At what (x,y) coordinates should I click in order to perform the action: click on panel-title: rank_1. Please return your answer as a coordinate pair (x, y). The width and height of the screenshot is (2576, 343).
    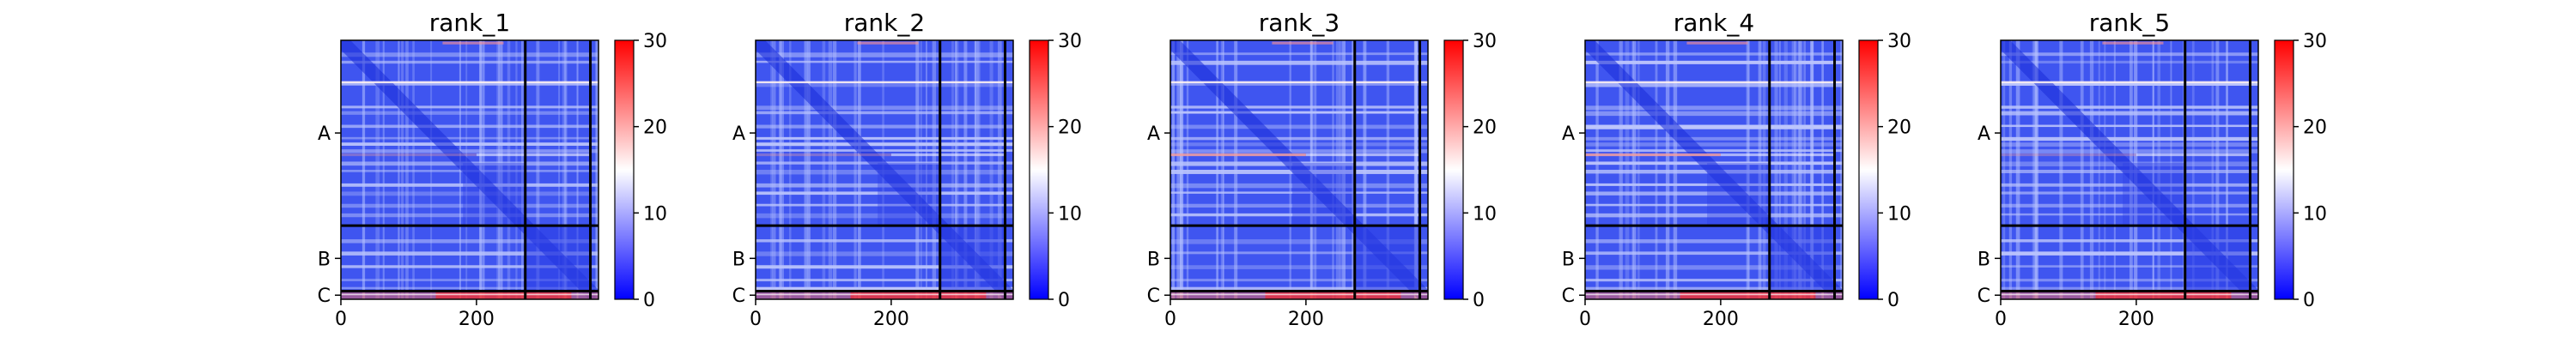
    Looking at the image, I should click on (470, 23).